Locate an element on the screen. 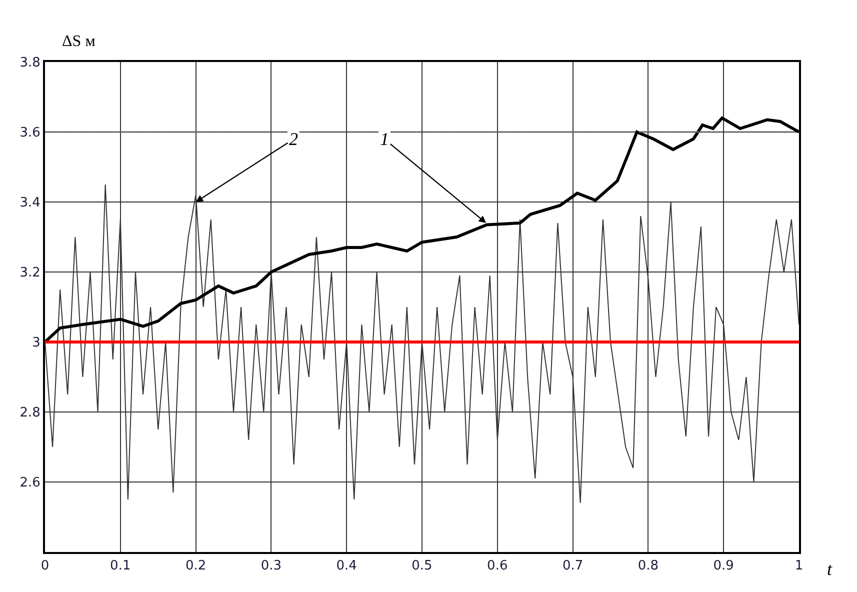 The height and width of the screenshot is (592, 857). x-tick-label: 1 is located at coordinates (799, 566).